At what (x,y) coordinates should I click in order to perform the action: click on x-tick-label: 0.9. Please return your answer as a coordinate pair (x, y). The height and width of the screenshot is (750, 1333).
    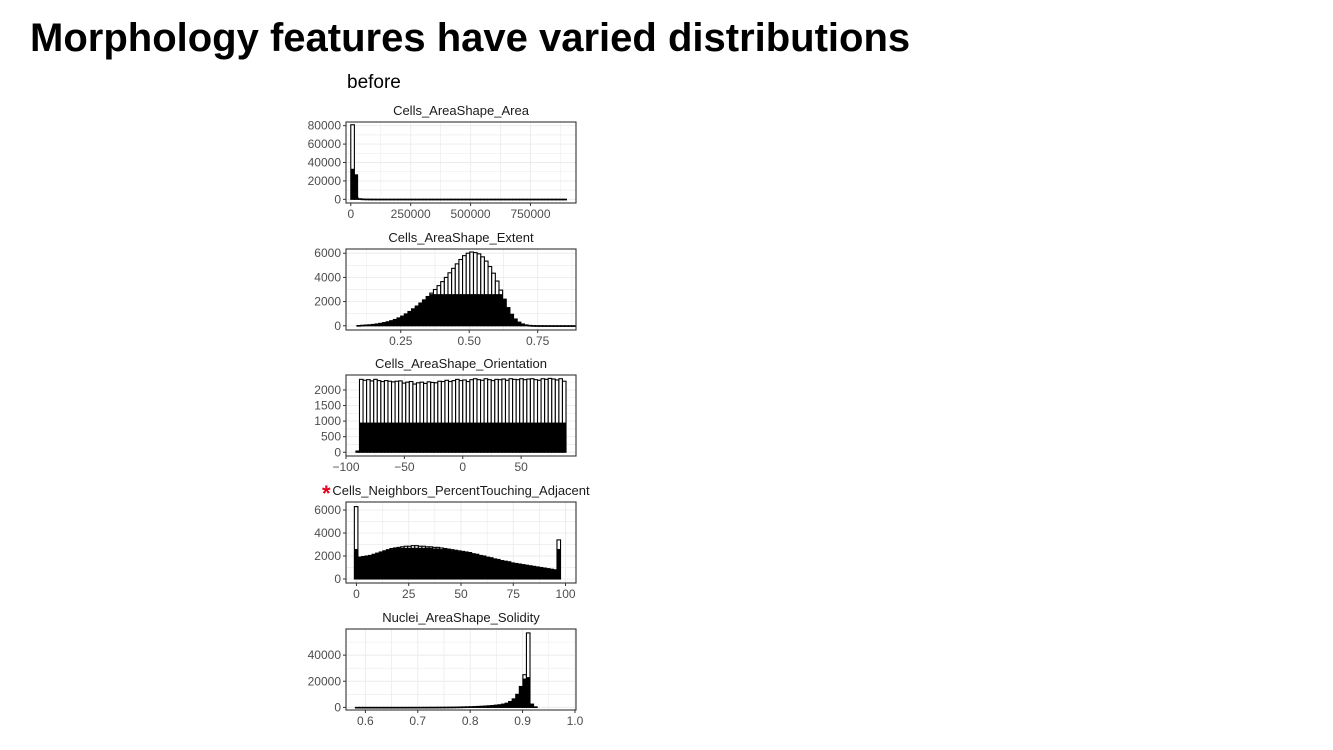
    Looking at the image, I should click on (522, 721).